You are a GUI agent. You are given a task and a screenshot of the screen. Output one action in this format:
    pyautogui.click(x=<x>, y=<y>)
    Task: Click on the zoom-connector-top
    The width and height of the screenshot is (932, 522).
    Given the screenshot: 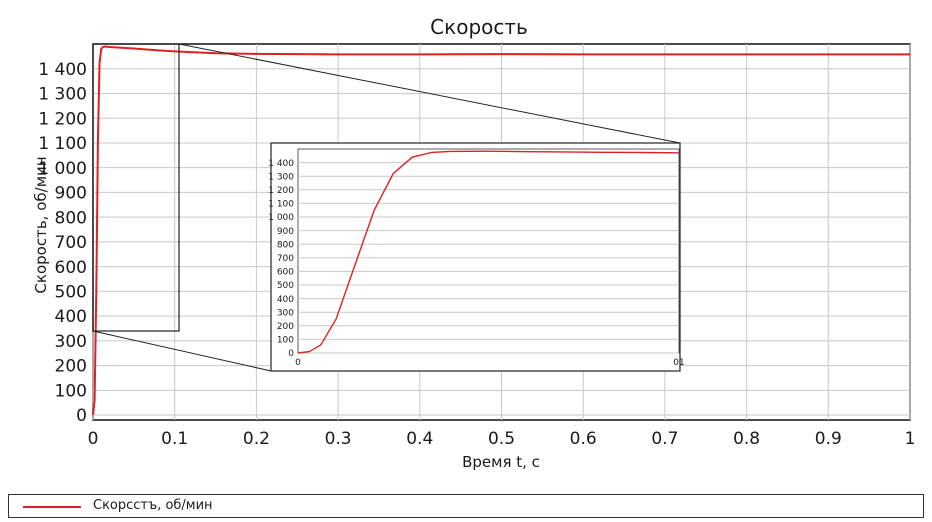 What is the action you would take?
    pyautogui.click(x=429, y=93)
    